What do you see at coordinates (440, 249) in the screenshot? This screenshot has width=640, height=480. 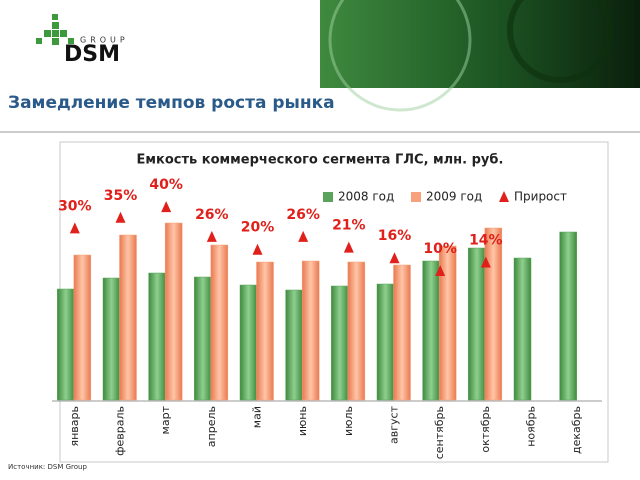 I see `growth-label: 10%` at bounding box center [440, 249].